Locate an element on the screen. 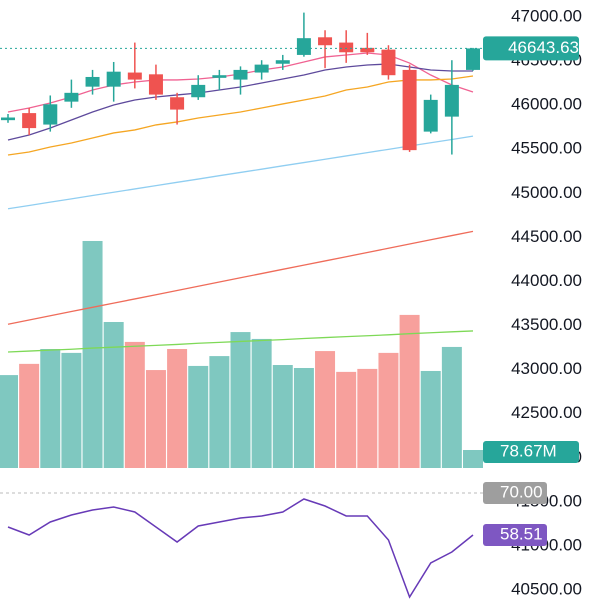 This screenshot has width=600, height=600. y-tick-label: 40500.00 is located at coordinates (546, 589).